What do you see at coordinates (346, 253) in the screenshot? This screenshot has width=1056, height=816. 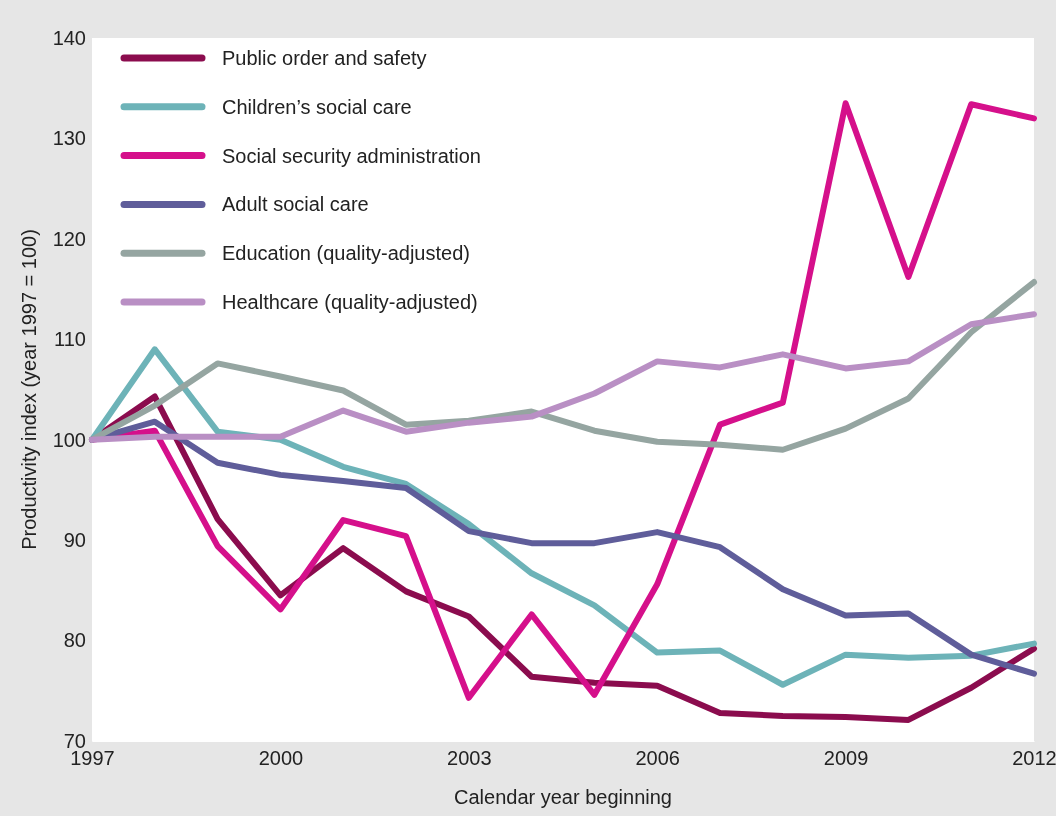 I see `legend-label: Education (quality-adjusted)` at bounding box center [346, 253].